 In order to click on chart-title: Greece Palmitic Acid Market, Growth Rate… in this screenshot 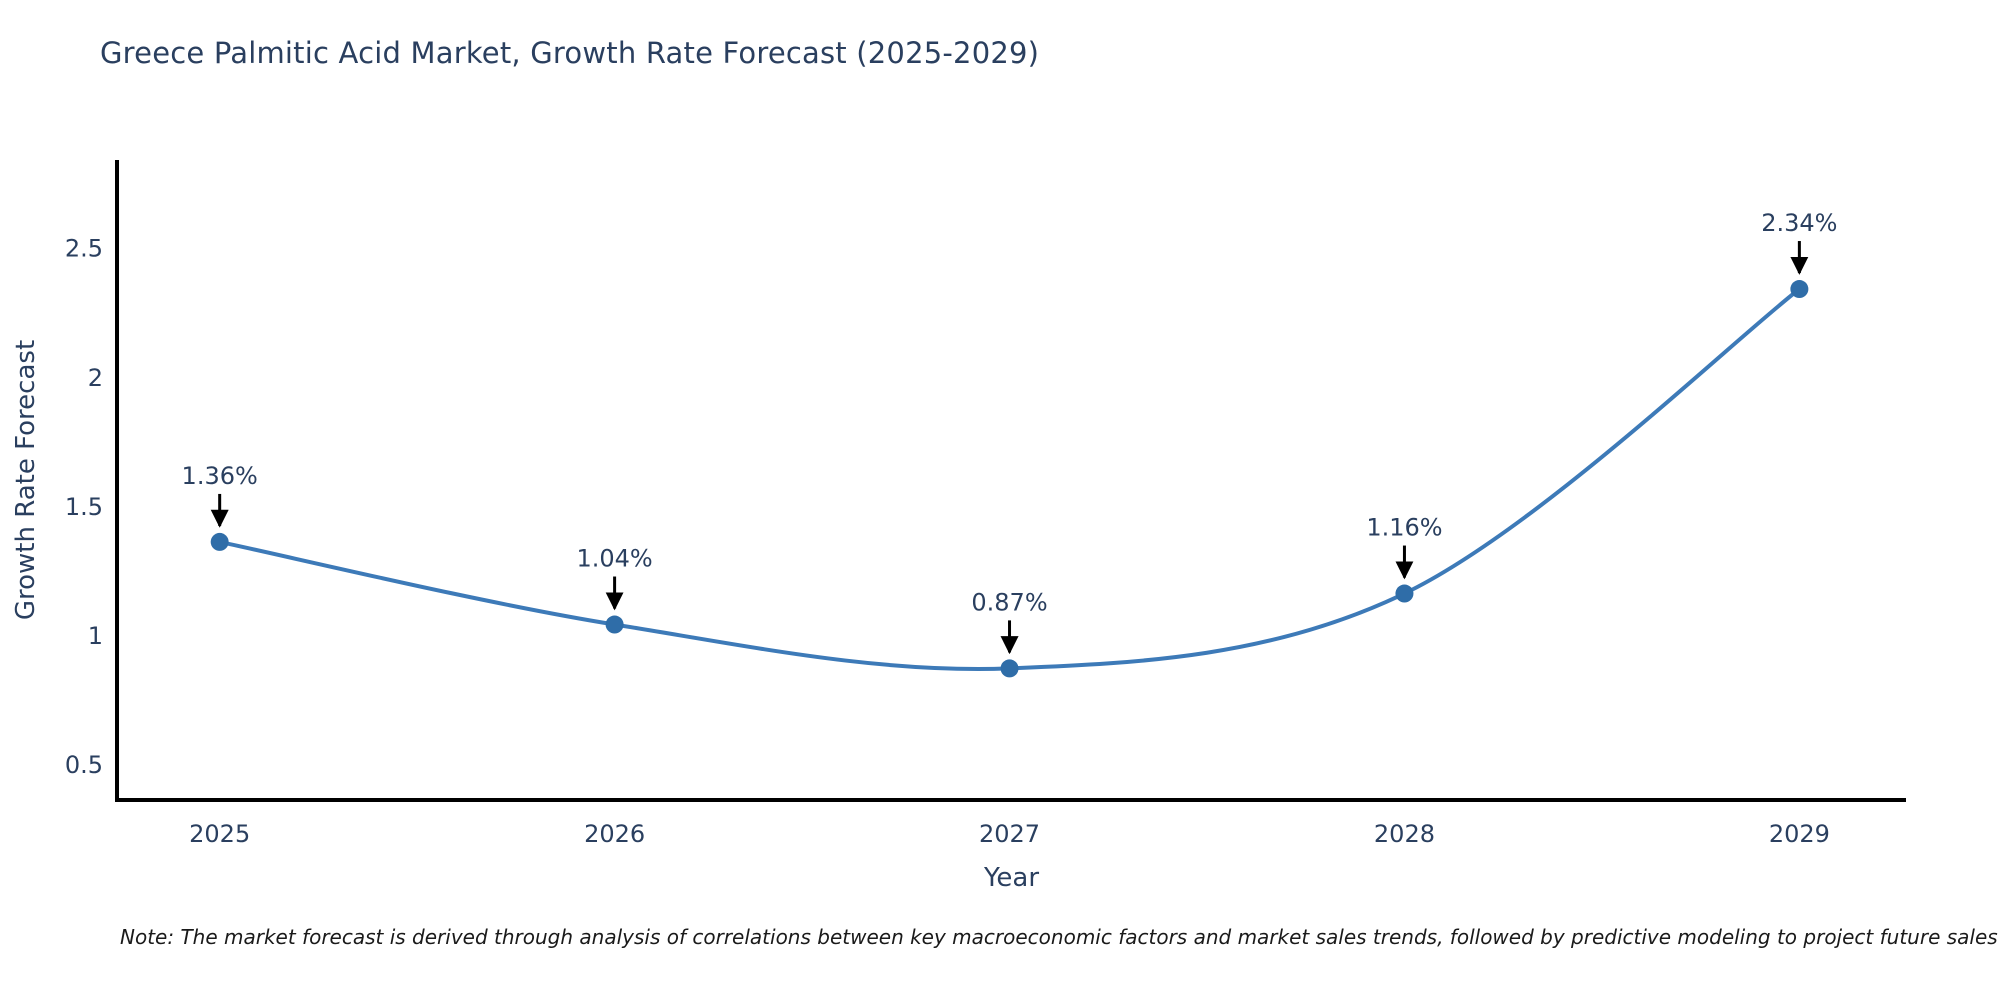, I will do `click(570, 53)`.